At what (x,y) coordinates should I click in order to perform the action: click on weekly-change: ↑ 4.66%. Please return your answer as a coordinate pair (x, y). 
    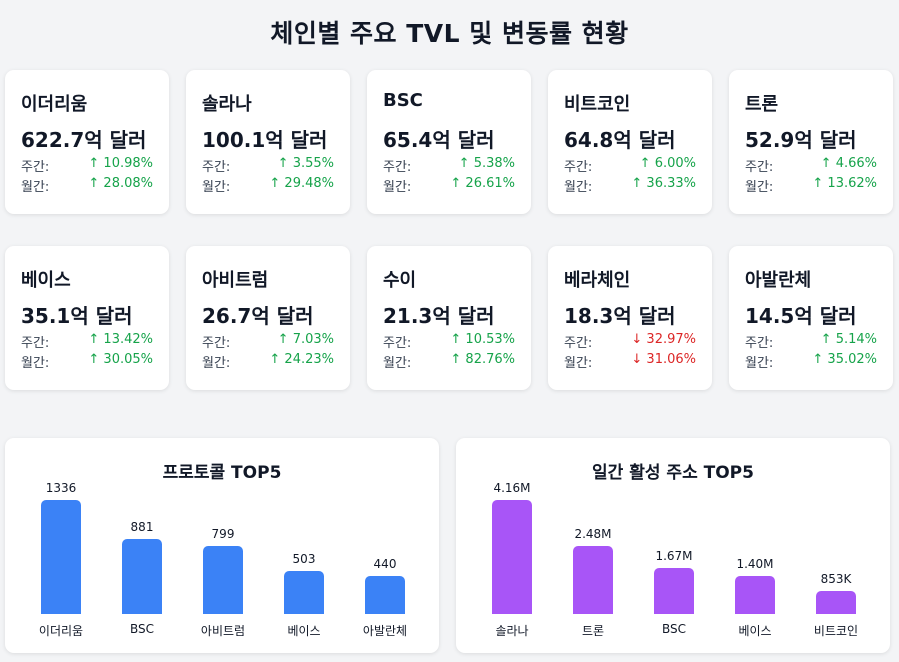
    Looking at the image, I should click on (848, 163).